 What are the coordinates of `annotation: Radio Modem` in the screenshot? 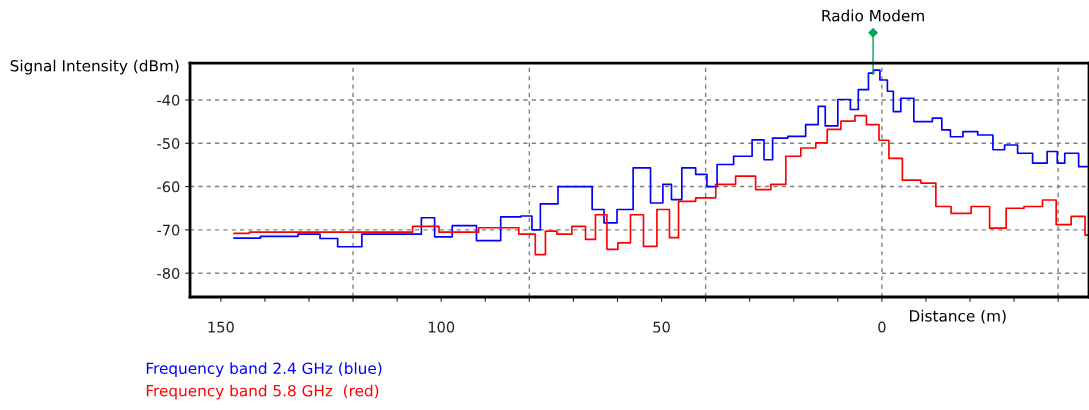 It's located at (873, 15).